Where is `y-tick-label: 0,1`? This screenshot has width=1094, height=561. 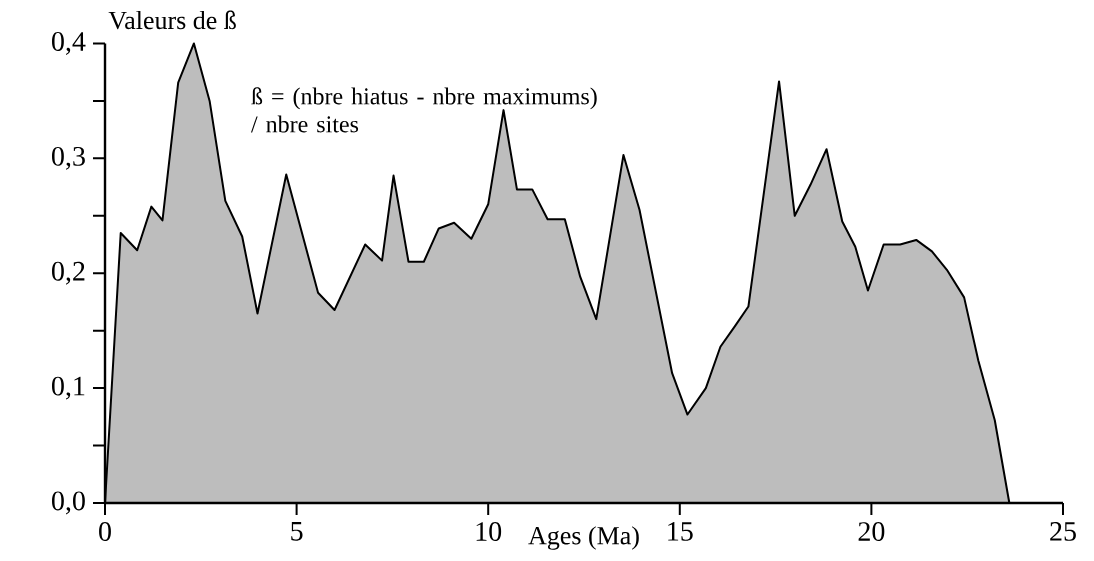
y-tick-label: 0,1 is located at coordinates (68, 388).